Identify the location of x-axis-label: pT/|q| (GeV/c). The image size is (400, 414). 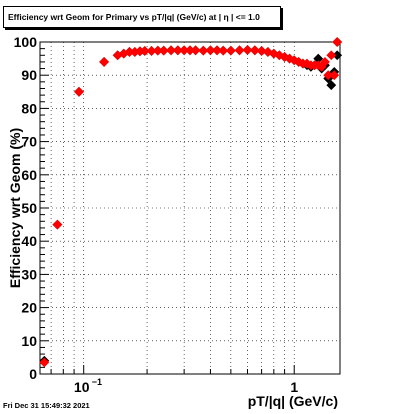
(293, 401).